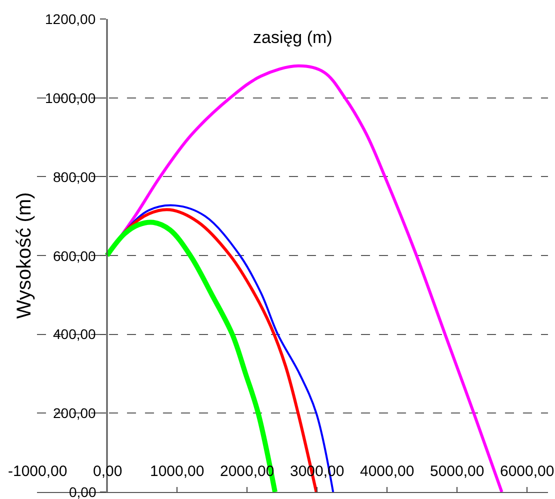  I want to click on x-tick-label: 6000,00, so click(527, 471).